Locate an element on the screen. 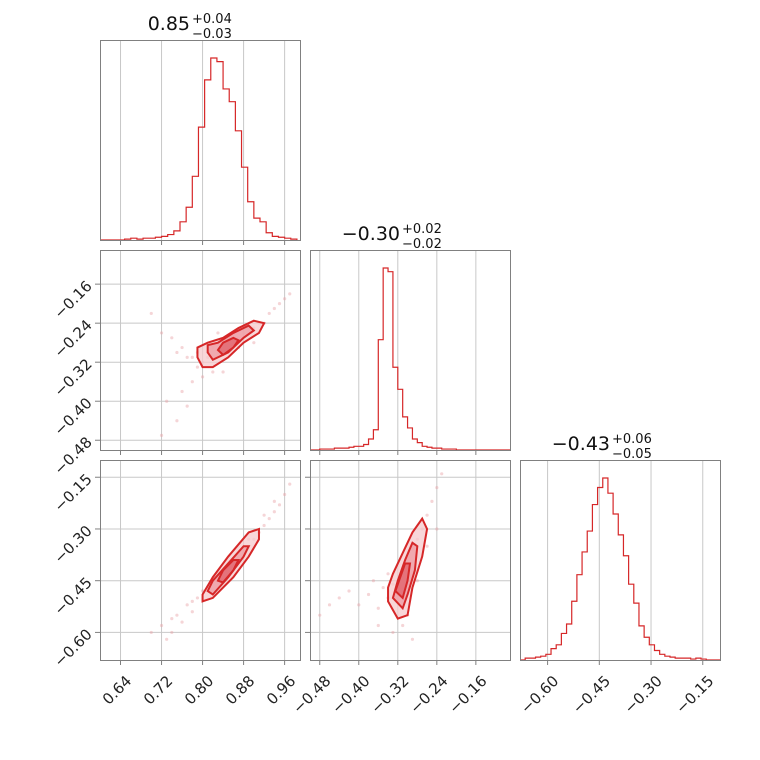 The height and width of the screenshot is (760, 760). title-upper-2: +0.06 is located at coordinates (632, 439).